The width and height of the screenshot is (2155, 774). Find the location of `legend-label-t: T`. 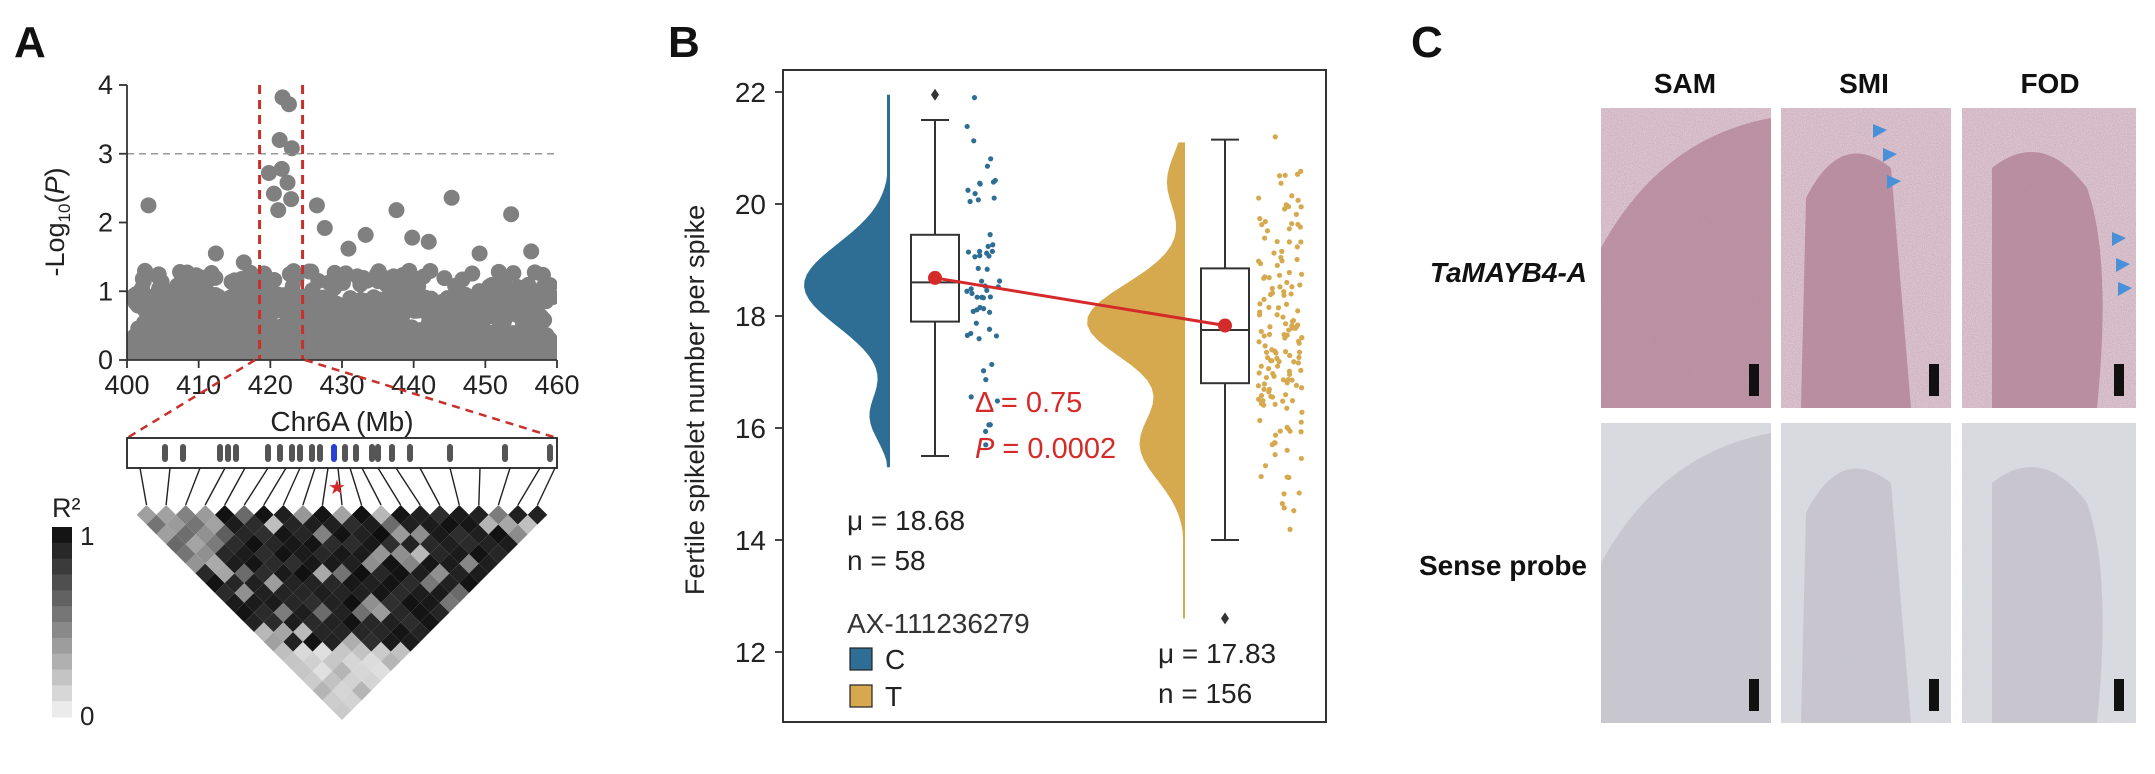

legend-label-t: T is located at coordinates (893, 696).